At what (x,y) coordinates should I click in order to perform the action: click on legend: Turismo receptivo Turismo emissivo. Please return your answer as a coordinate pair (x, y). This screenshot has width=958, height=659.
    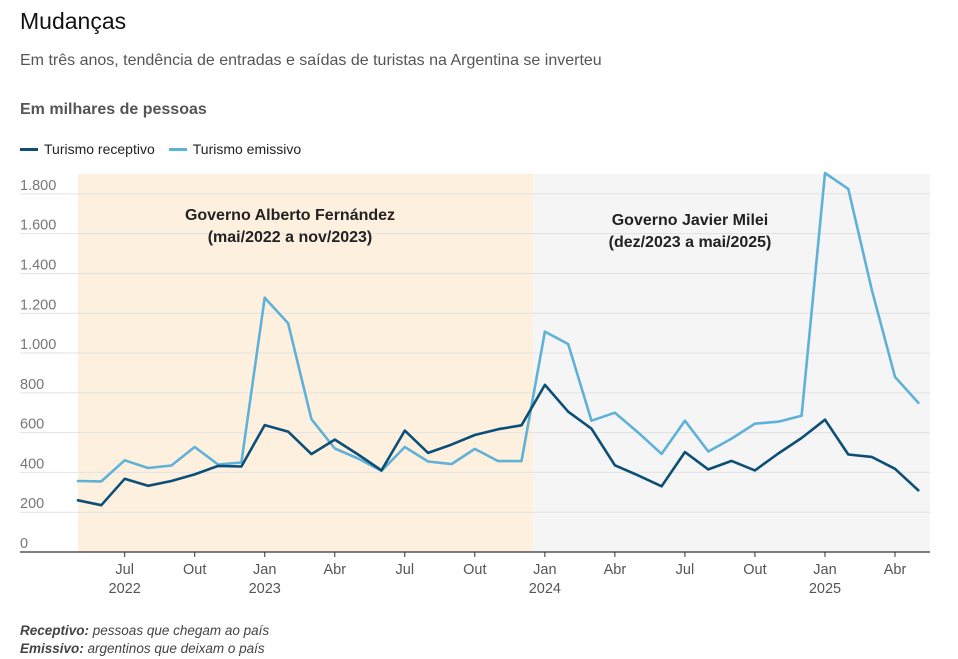
    Looking at the image, I should click on (160, 149).